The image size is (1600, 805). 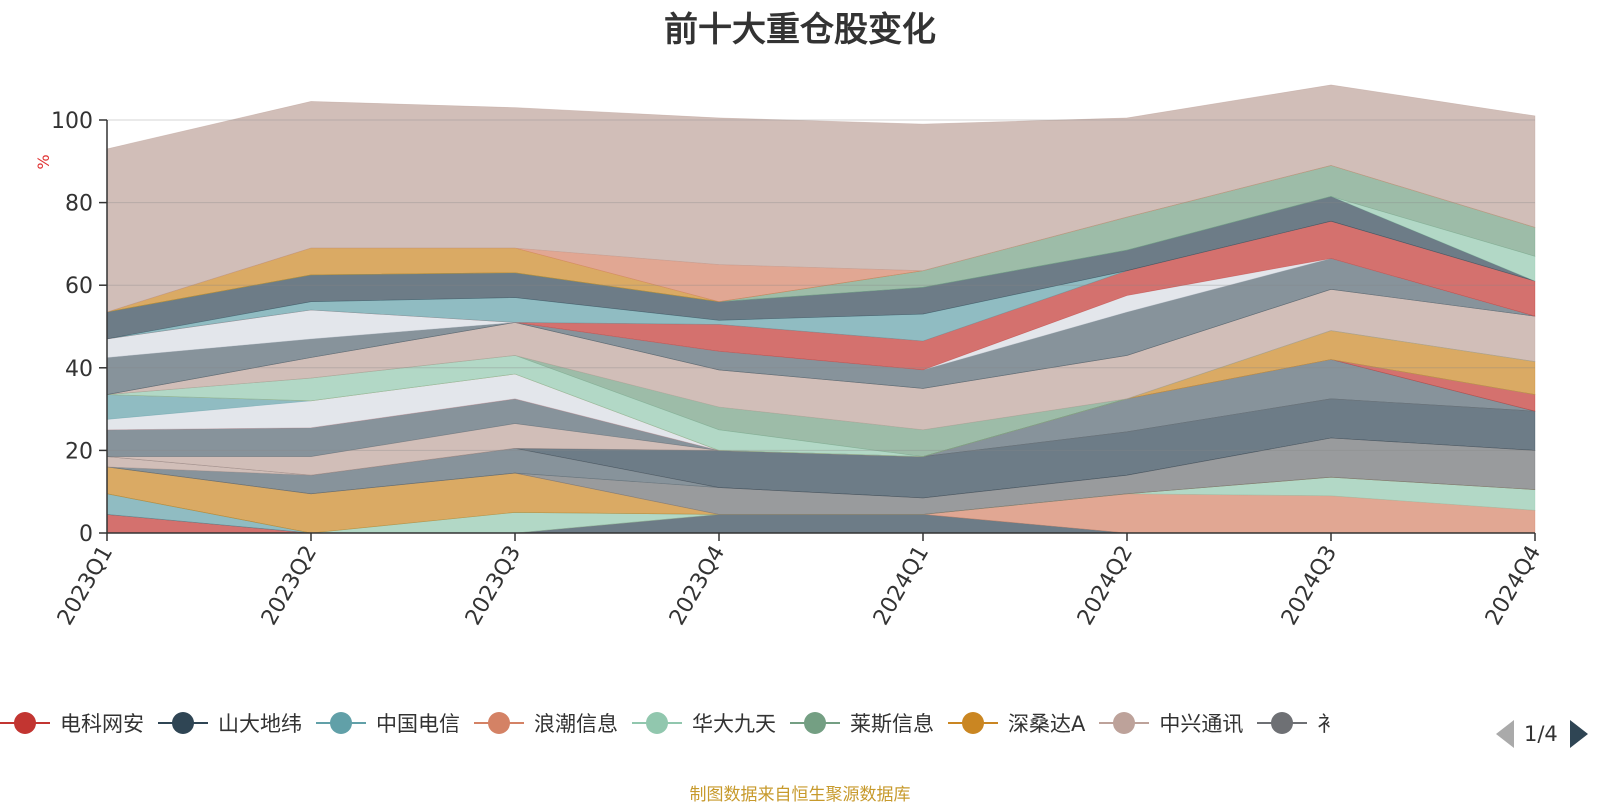 What do you see at coordinates (1105, 586) in the screenshot?
I see `x-tick-label: 2024Q2` at bounding box center [1105, 586].